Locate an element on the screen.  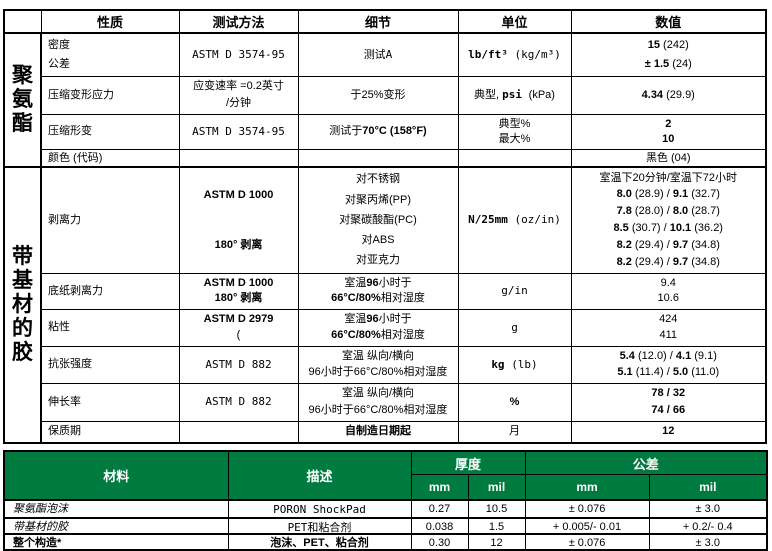
col-header-thickness: 厚度 is located at coordinates (468, 462).